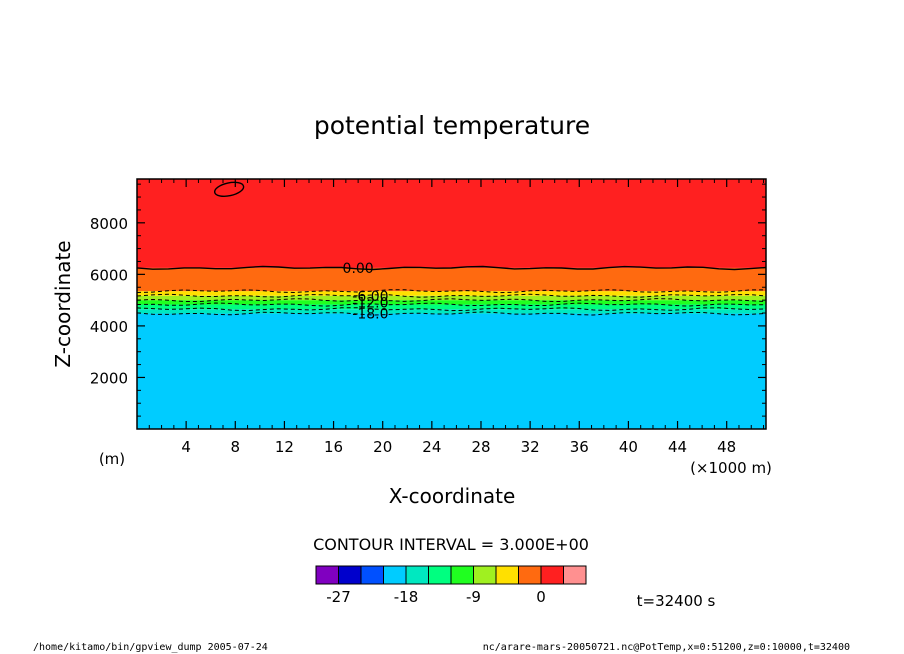 Image resolution: width=904 pixels, height=654 pixels. Describe the element at coordinates (452, 496) in the screenshot. I see `x-axis-label: X-coordinate` at that location.